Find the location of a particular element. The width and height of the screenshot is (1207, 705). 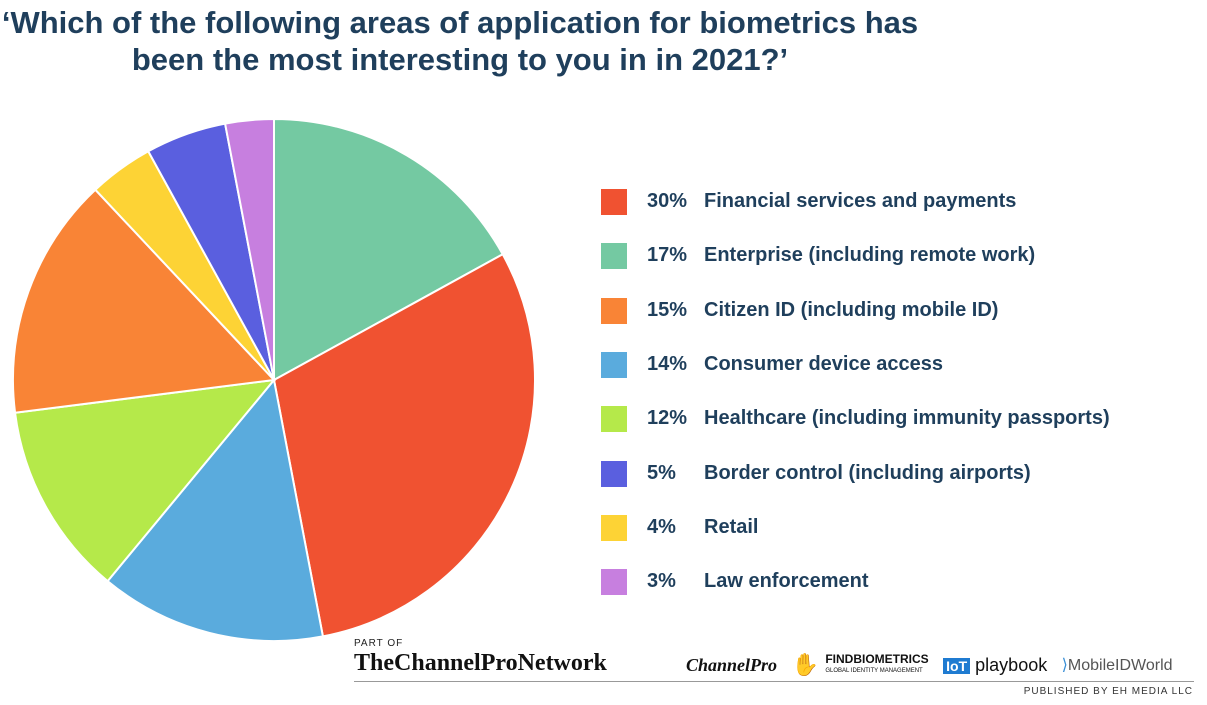

findbiometrics-name: FINDBIOMETRICS is located at coordinates (877, 659).